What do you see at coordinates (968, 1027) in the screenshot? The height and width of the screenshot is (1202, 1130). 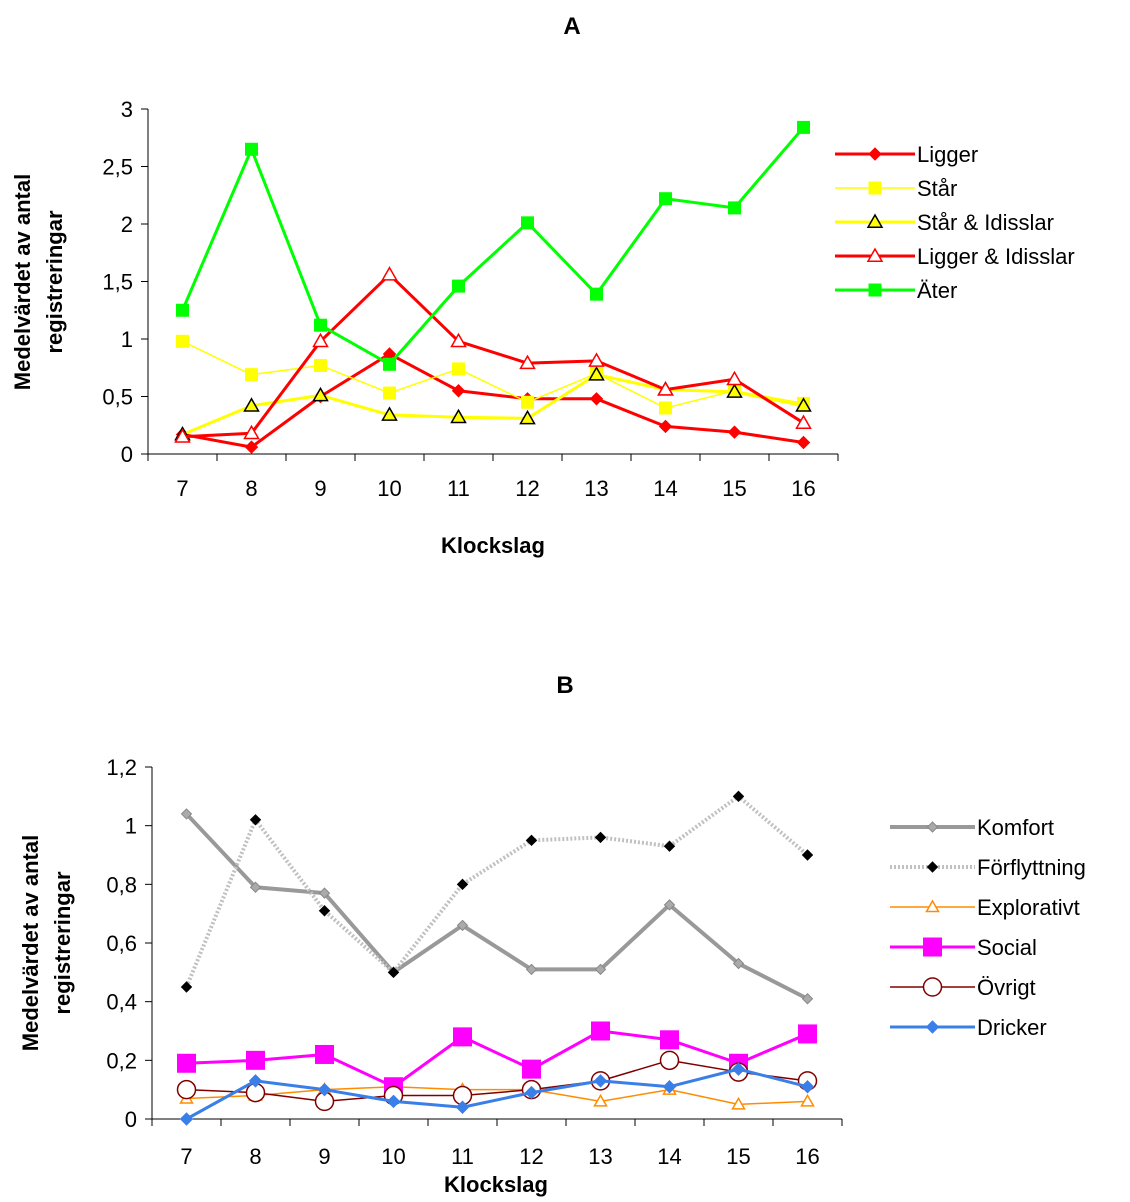 I see `legend-item: Dricker` at bounding box center [968, 1027].